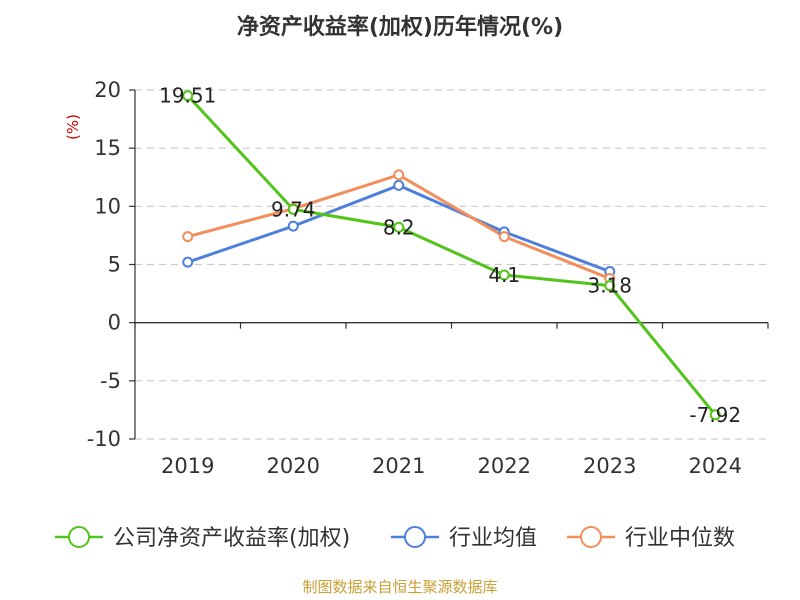  I want to click on x-tick-label: 2020, so click(293, 466).